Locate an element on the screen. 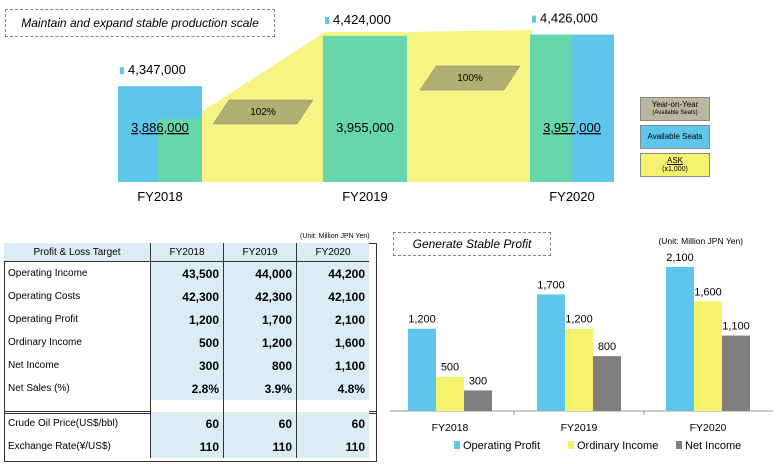  legend-label: Ordinary Income is located at coordinates (617, 446).